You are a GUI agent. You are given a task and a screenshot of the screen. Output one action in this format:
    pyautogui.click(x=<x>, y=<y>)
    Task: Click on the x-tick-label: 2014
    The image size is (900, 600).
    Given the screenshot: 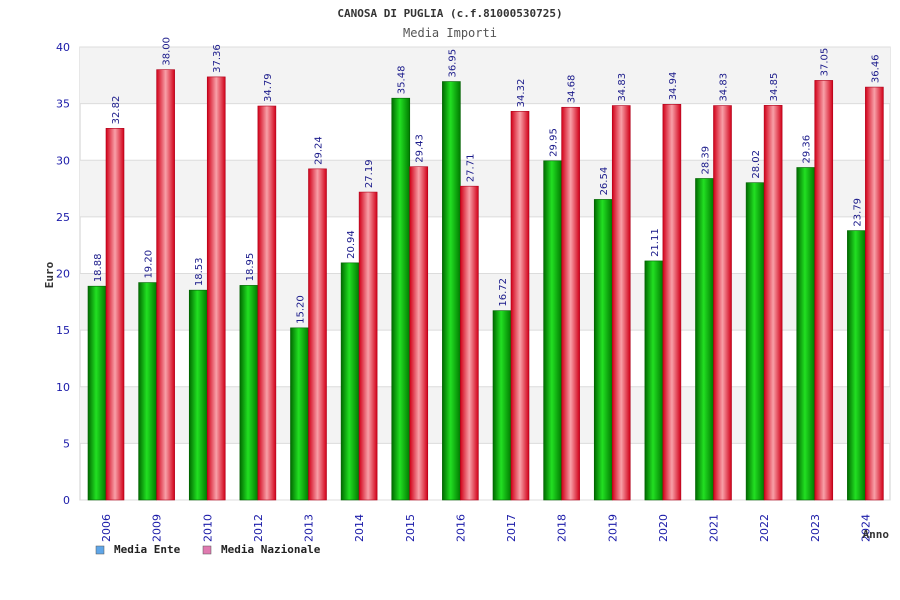 What is the action you would take?
    pyautogui.click(x=359, y=528)
    